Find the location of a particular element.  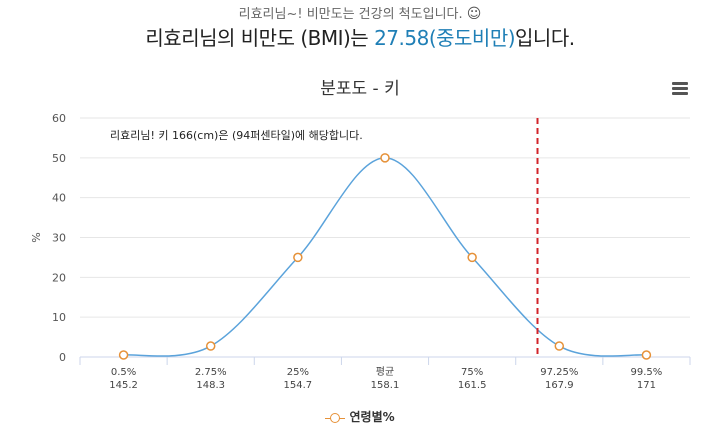

x-tick-label: 0.5% is located at coordinates (123, 372).